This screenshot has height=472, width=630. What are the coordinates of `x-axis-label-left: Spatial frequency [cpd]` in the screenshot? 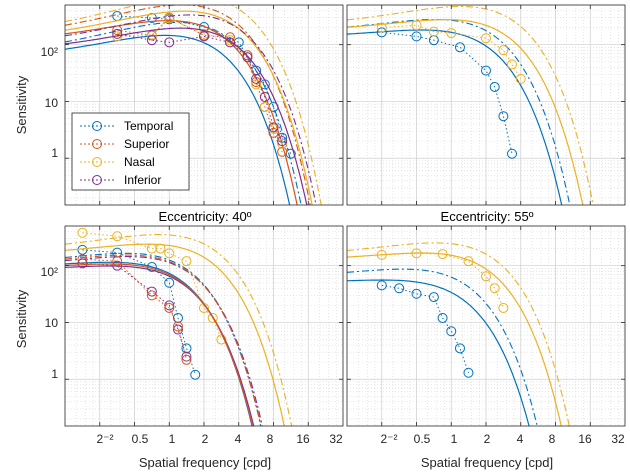 It's located at (205, 462).